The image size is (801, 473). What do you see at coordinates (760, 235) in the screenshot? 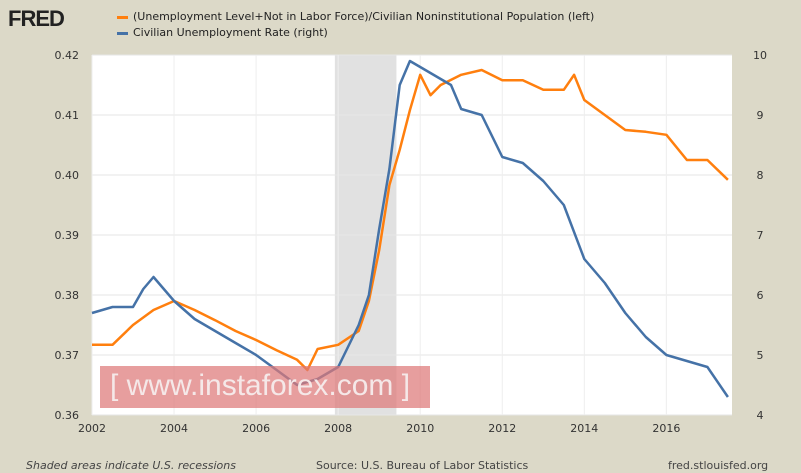
I see `y-right-tick-label: 7` at bounding box center [760, 235].